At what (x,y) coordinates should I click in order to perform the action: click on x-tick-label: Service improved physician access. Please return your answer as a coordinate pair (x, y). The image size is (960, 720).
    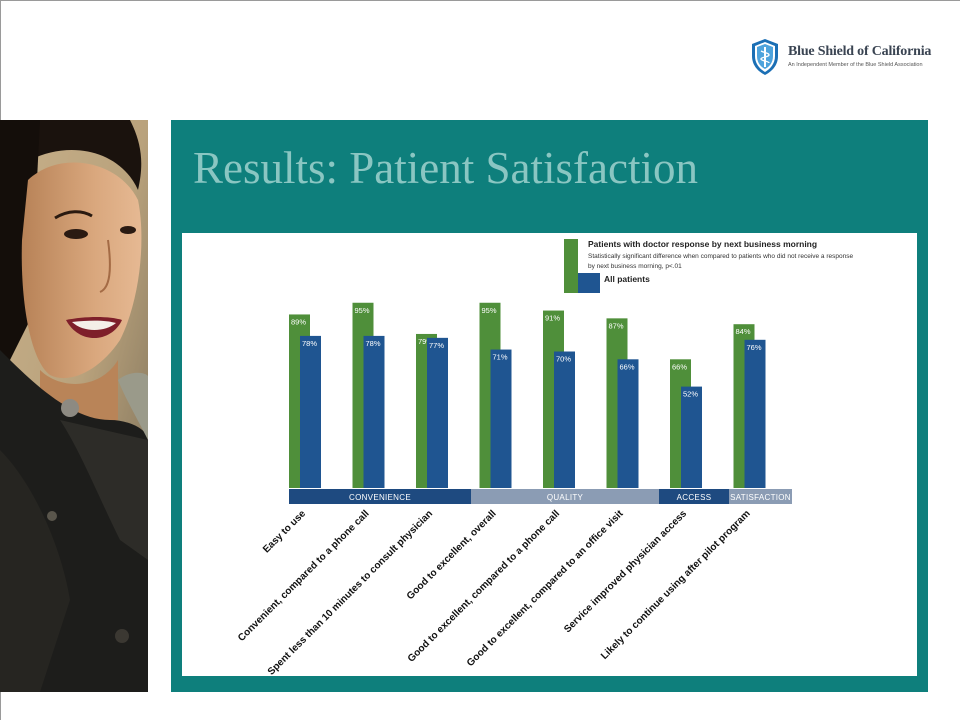
    Looking at the image, I should click on (625, 571).